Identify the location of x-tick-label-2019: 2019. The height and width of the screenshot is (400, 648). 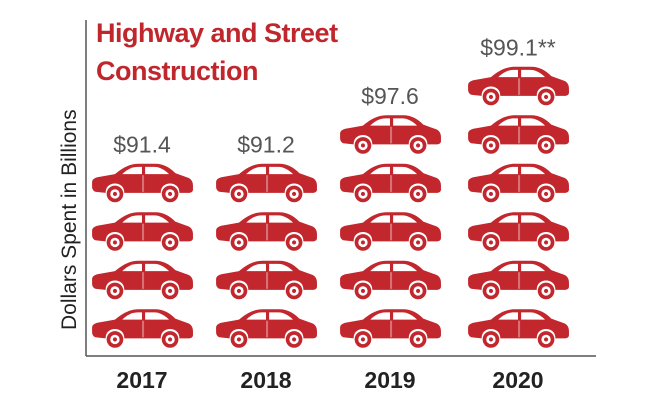
(389, 380).